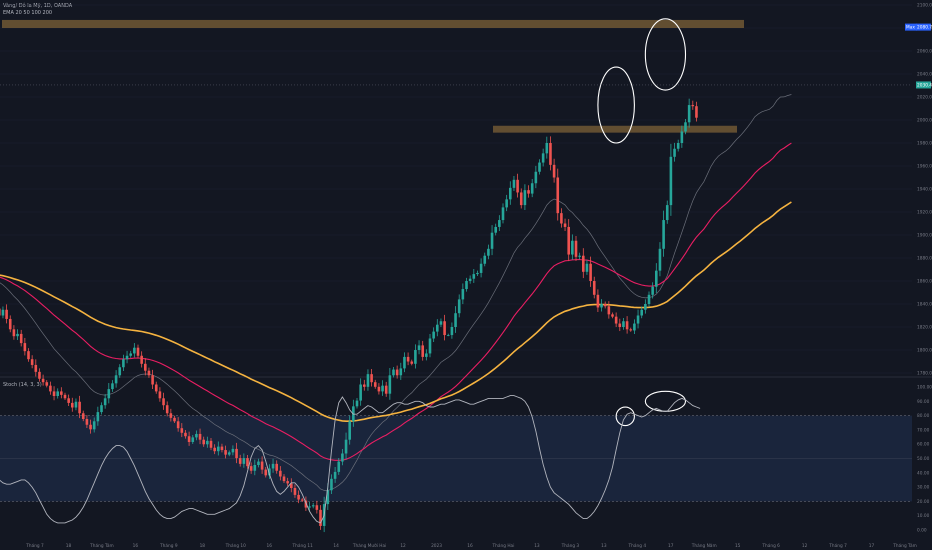 The width and height of the screenshot is (932, 550). What do you see at coordinates (303, 545) in the screenshot?
I see `time-tick-label: Tháng 11` at bounding box center [303, 545].